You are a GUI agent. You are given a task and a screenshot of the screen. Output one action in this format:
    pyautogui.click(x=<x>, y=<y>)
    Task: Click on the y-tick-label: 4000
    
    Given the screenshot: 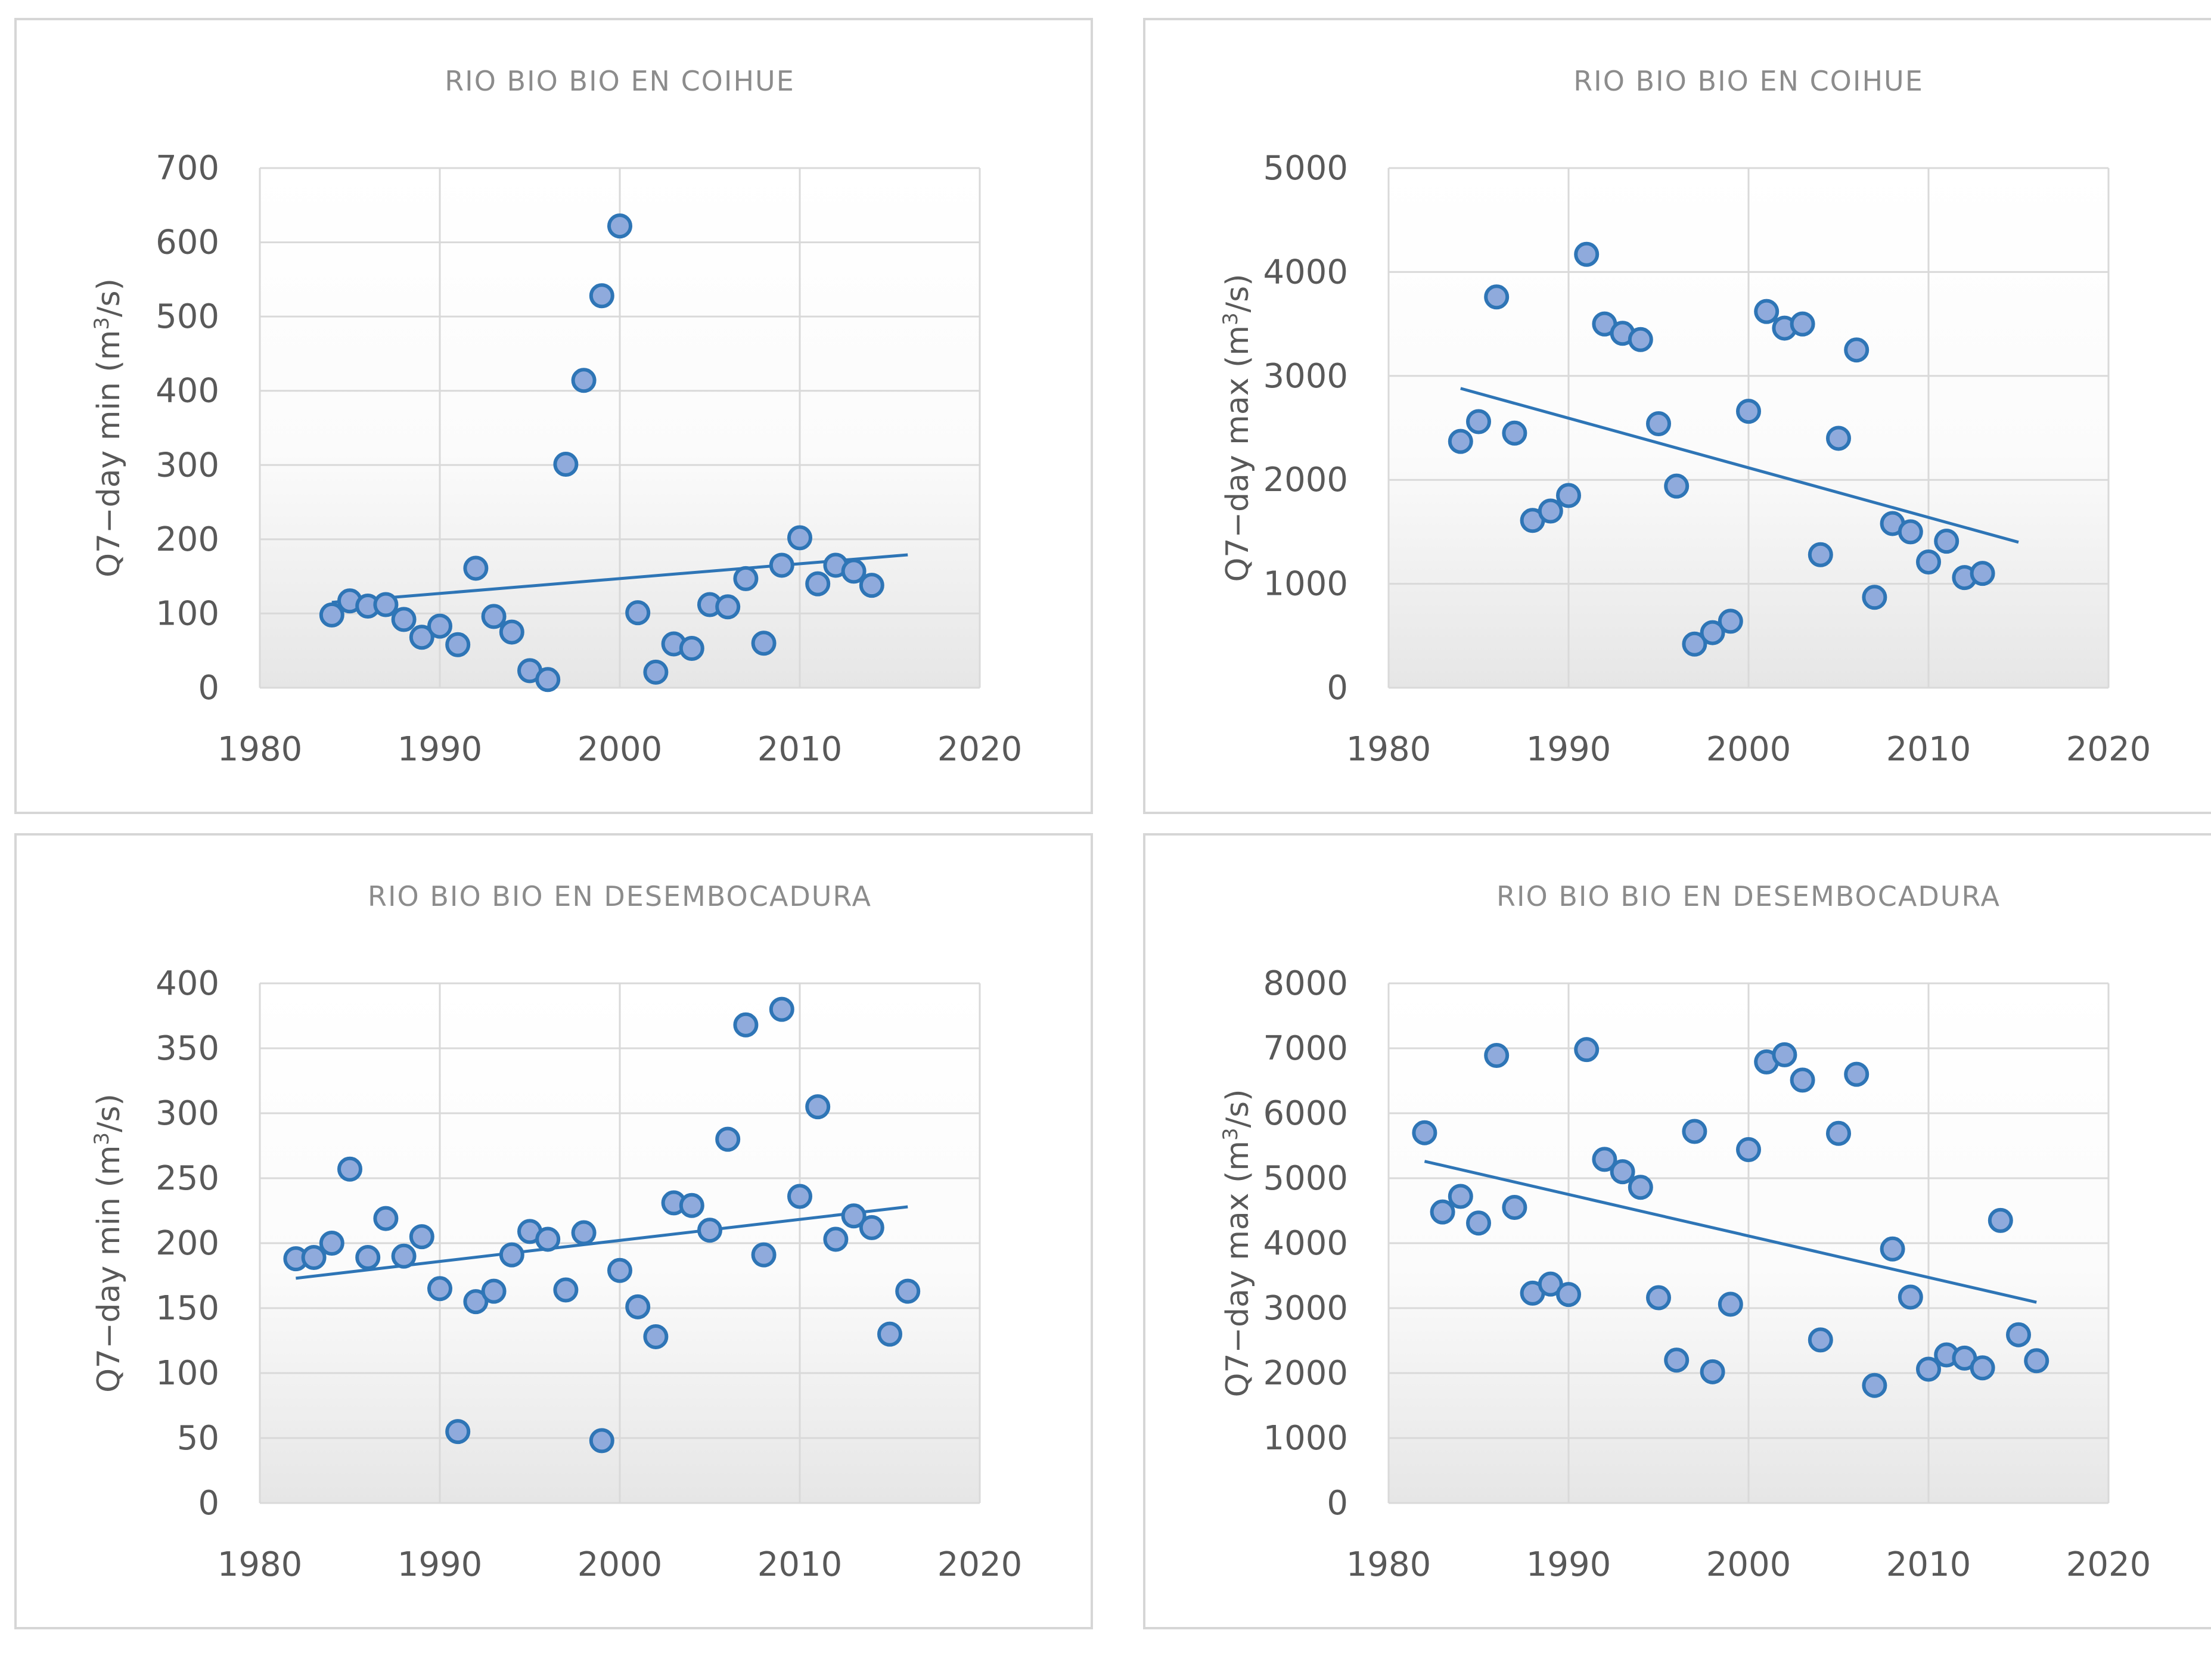 What is the action you would take?
    pyautogui.click(x=1305, y=272)
    